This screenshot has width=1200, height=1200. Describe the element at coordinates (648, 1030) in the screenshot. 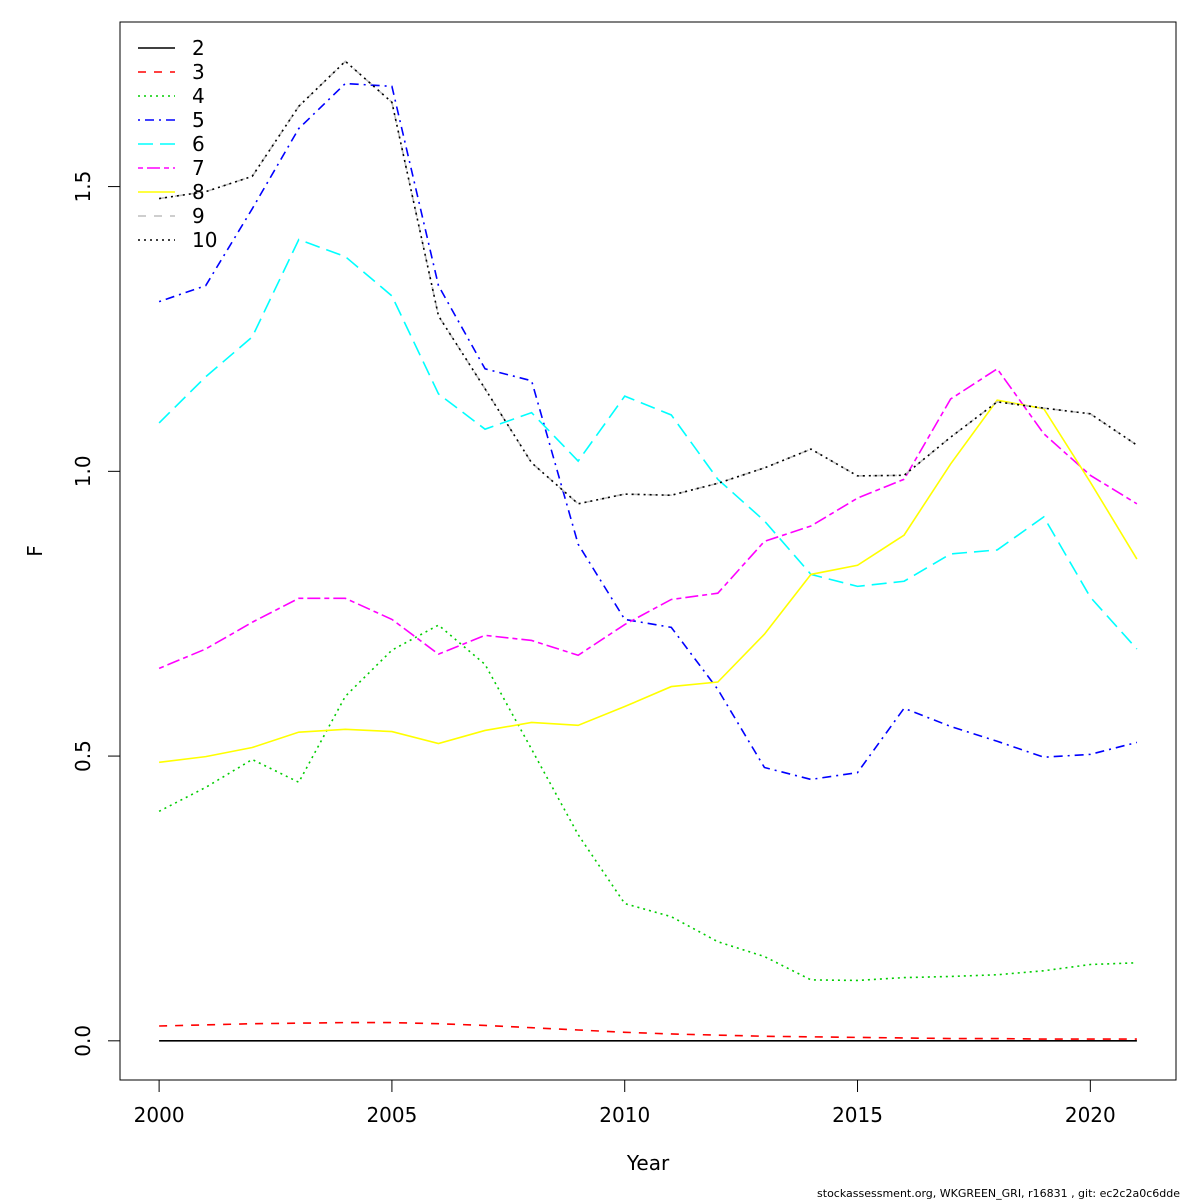

I see `series-line` at that location.